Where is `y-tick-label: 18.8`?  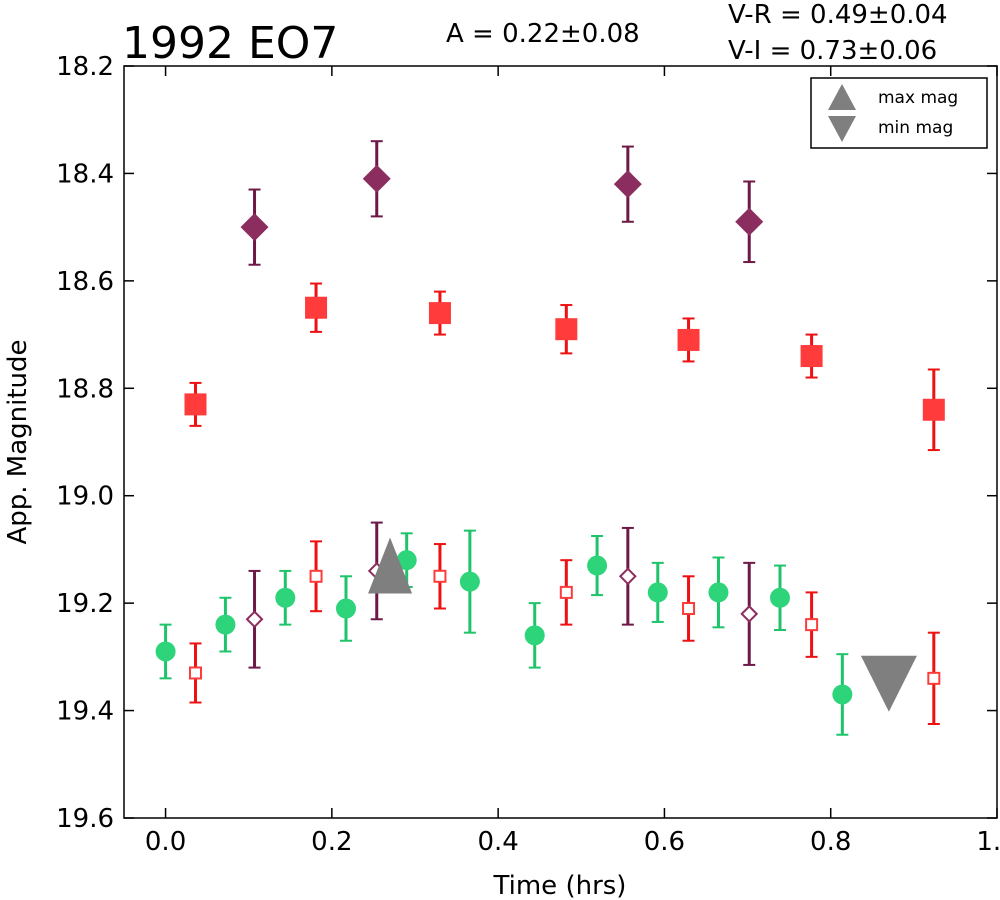 y-tick-label: 18.8 is located at coordinates (85, 389).